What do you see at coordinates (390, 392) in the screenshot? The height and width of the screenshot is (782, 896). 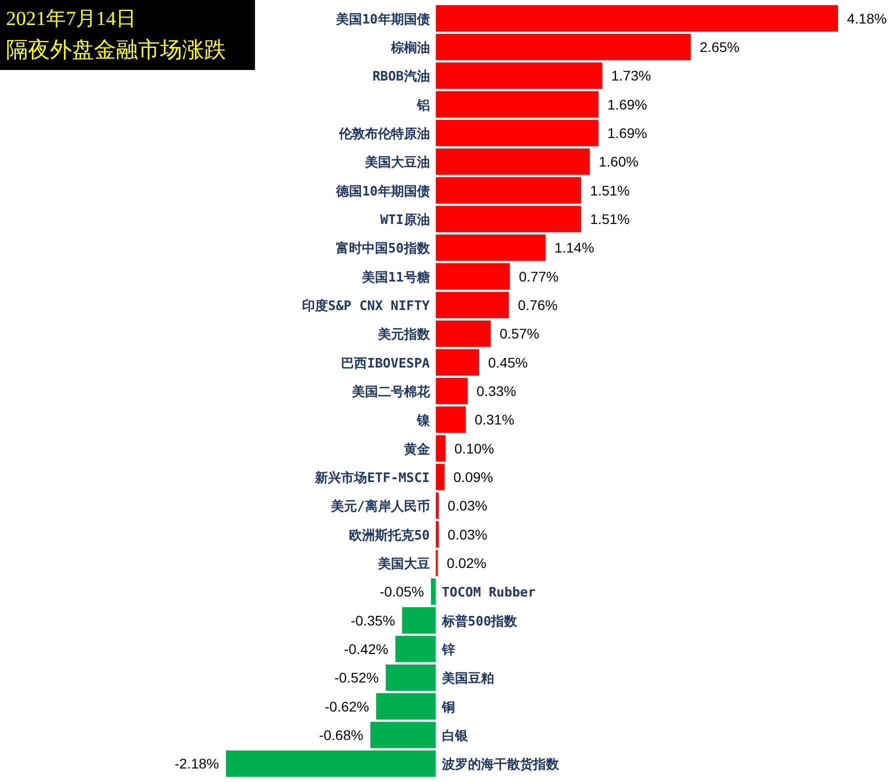 I see `y-tick-label: 美国二号棉花` at bounding box center [390, 392].